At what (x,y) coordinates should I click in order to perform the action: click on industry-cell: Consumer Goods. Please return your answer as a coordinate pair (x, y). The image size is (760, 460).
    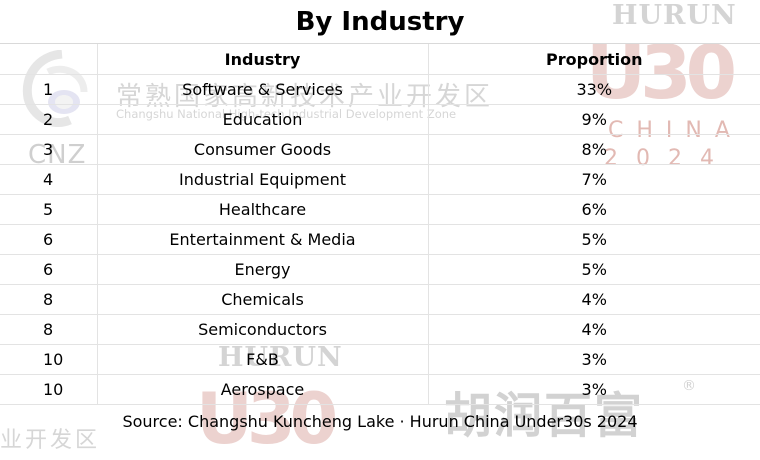
    Looking at the image, I should click on (263, 149).